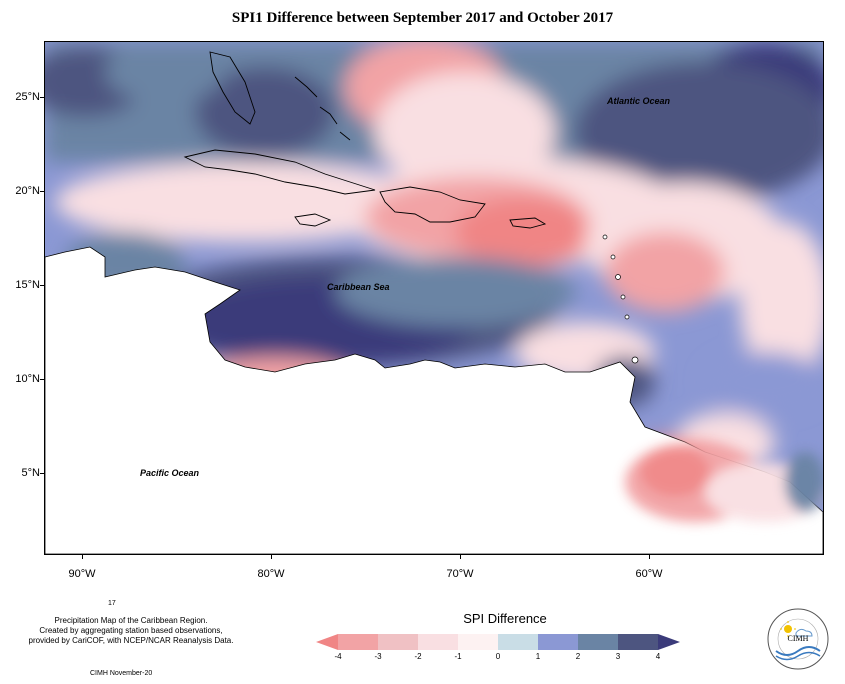 This screenshot has width=845, height=684. I want to click on legend-tick-label: -2, so click(418, 656).